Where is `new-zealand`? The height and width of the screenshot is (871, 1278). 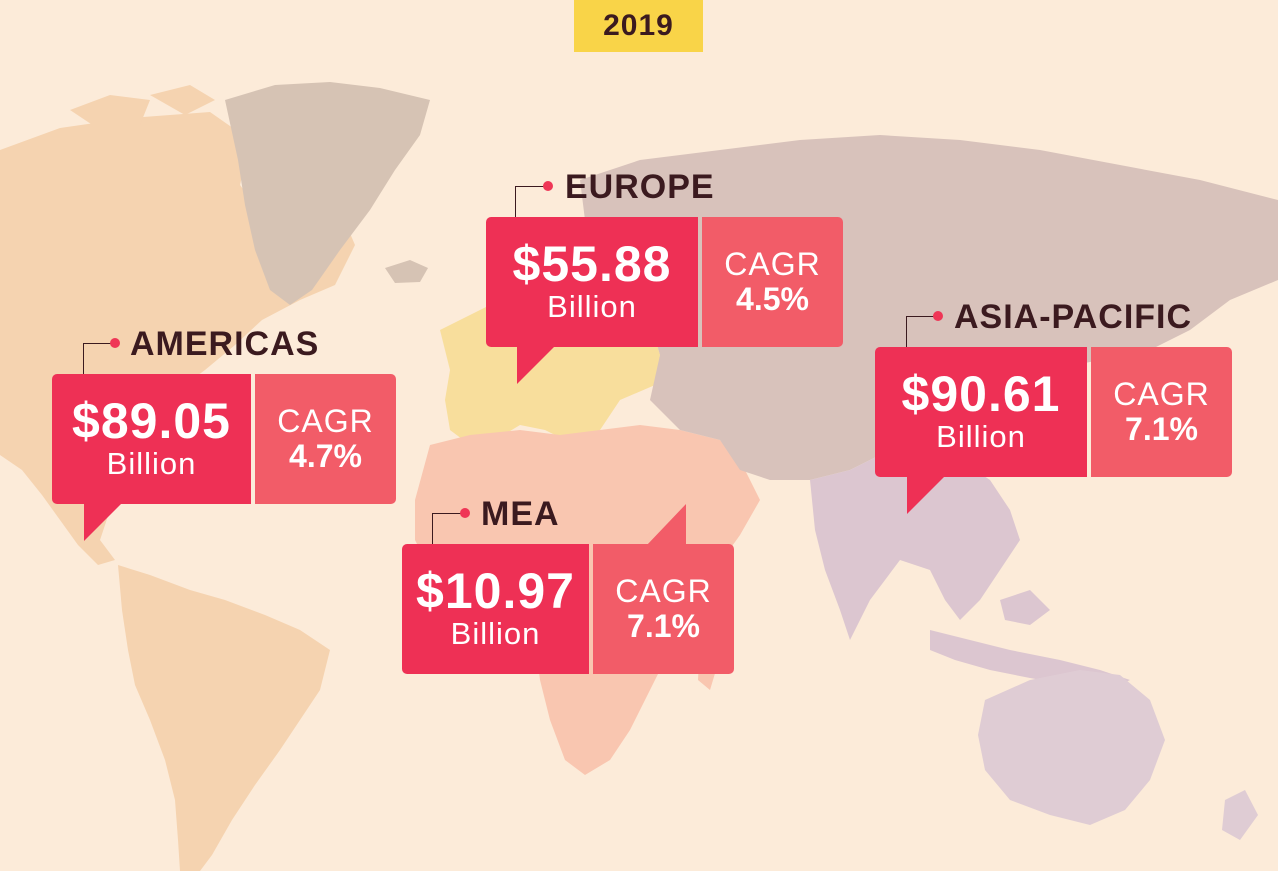
new-zealand is located at coordinates (1240, 815).